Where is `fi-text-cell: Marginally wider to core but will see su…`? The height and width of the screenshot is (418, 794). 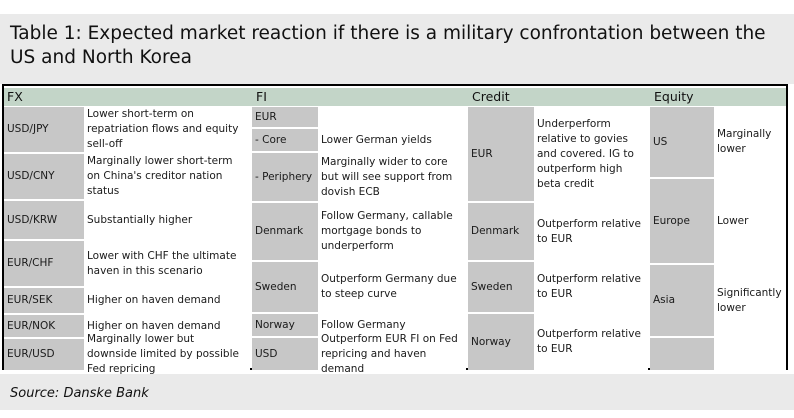
fi-text-cell: Marginally wider to core but will see su… is located at coordinates (392, 177).